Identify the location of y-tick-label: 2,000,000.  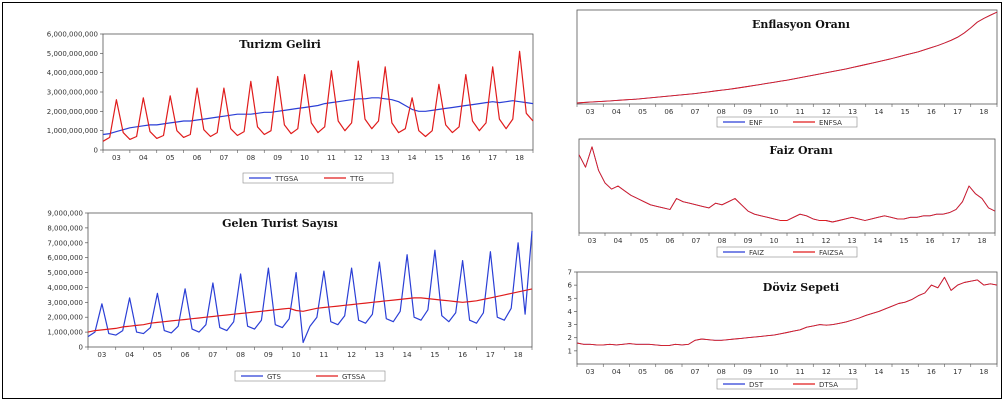
(65, 318).